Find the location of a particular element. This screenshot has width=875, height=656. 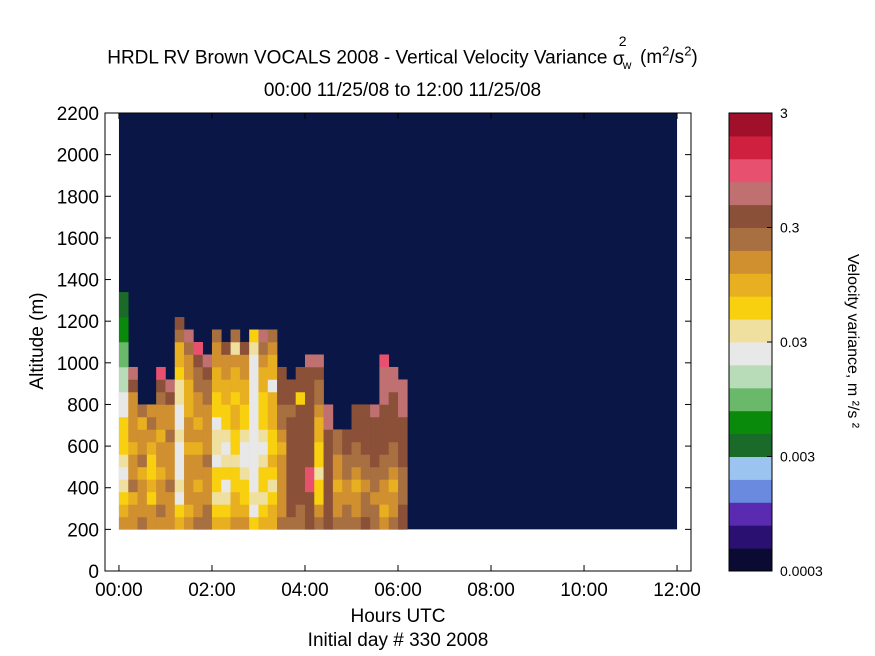

x-tick-label: 00:00 is located at coordinates (119, 590).